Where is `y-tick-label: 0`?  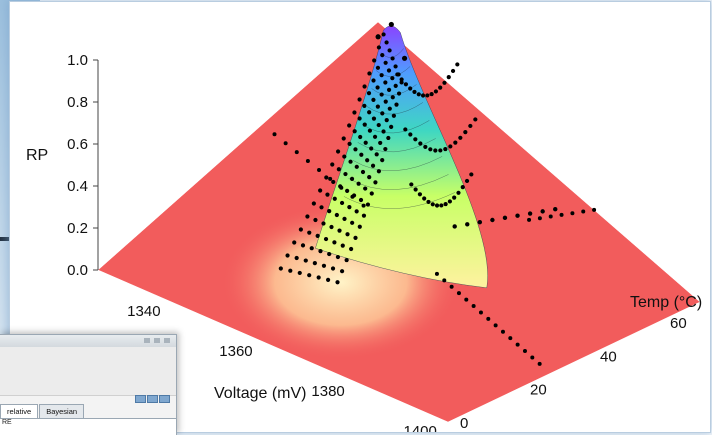
y-tick-label: 0 is located at coordinates (464, 423).